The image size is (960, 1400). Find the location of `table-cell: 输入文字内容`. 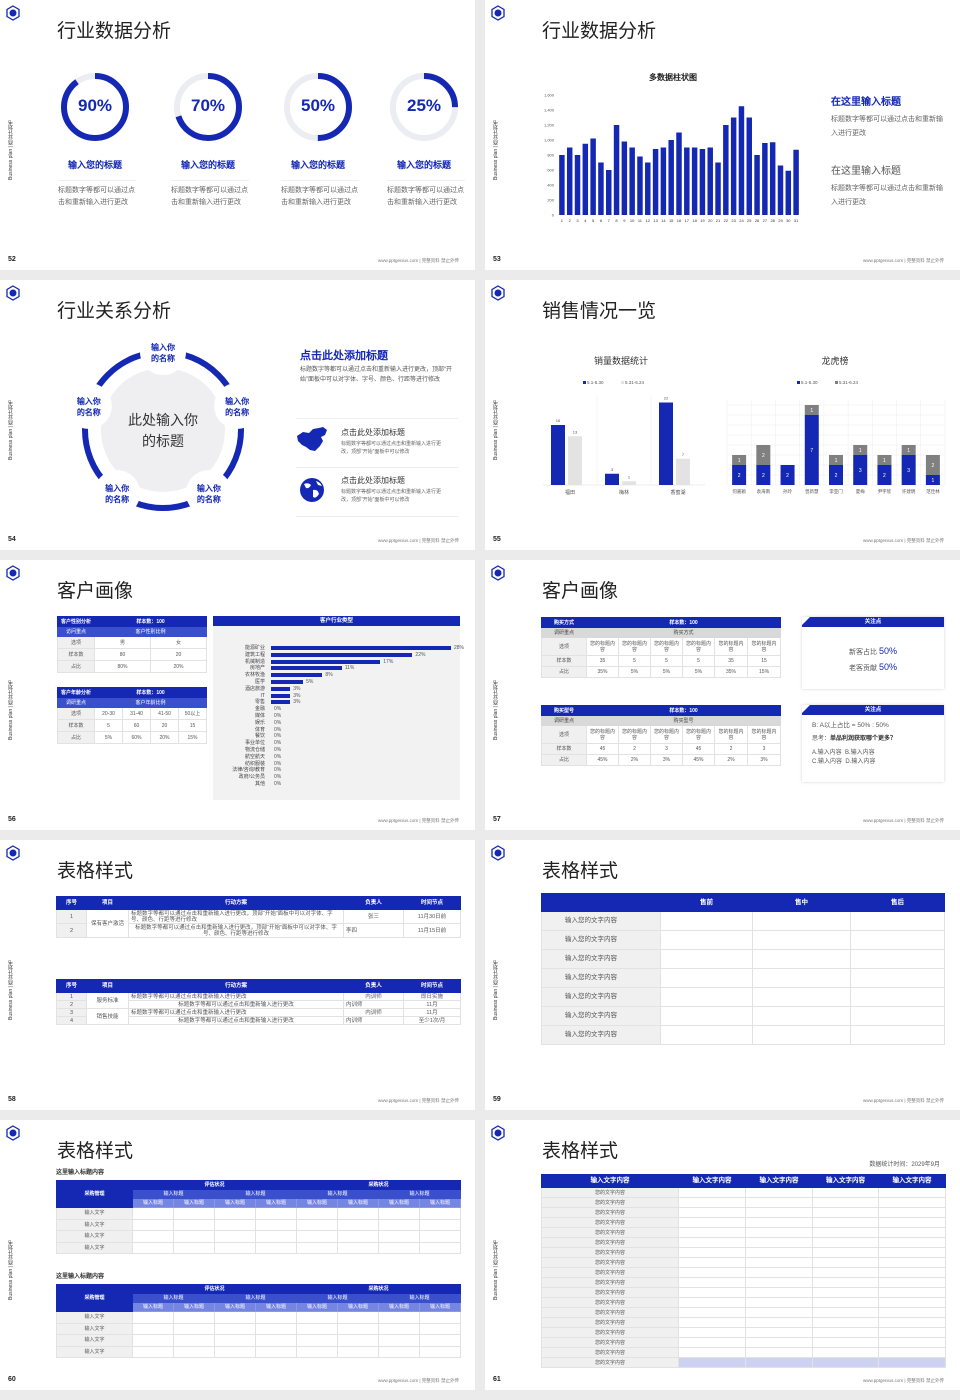

table-cell: 输入文字内容 is located at coordinates (779, 1181).